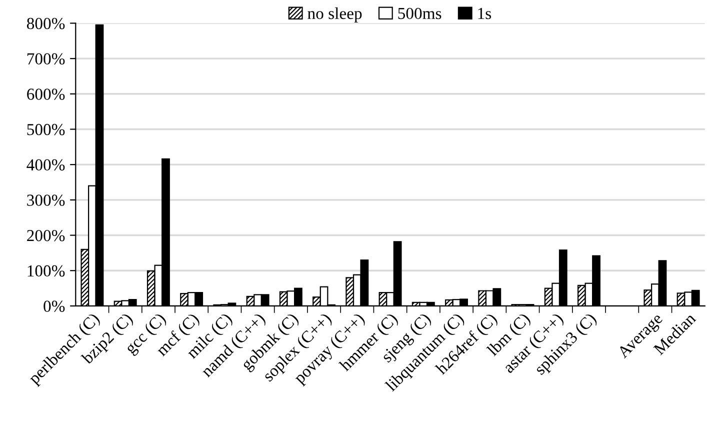  Describe the element at coordinates (46, 271) in the screenshot. I see `y-tick-label: 100%` at that location.